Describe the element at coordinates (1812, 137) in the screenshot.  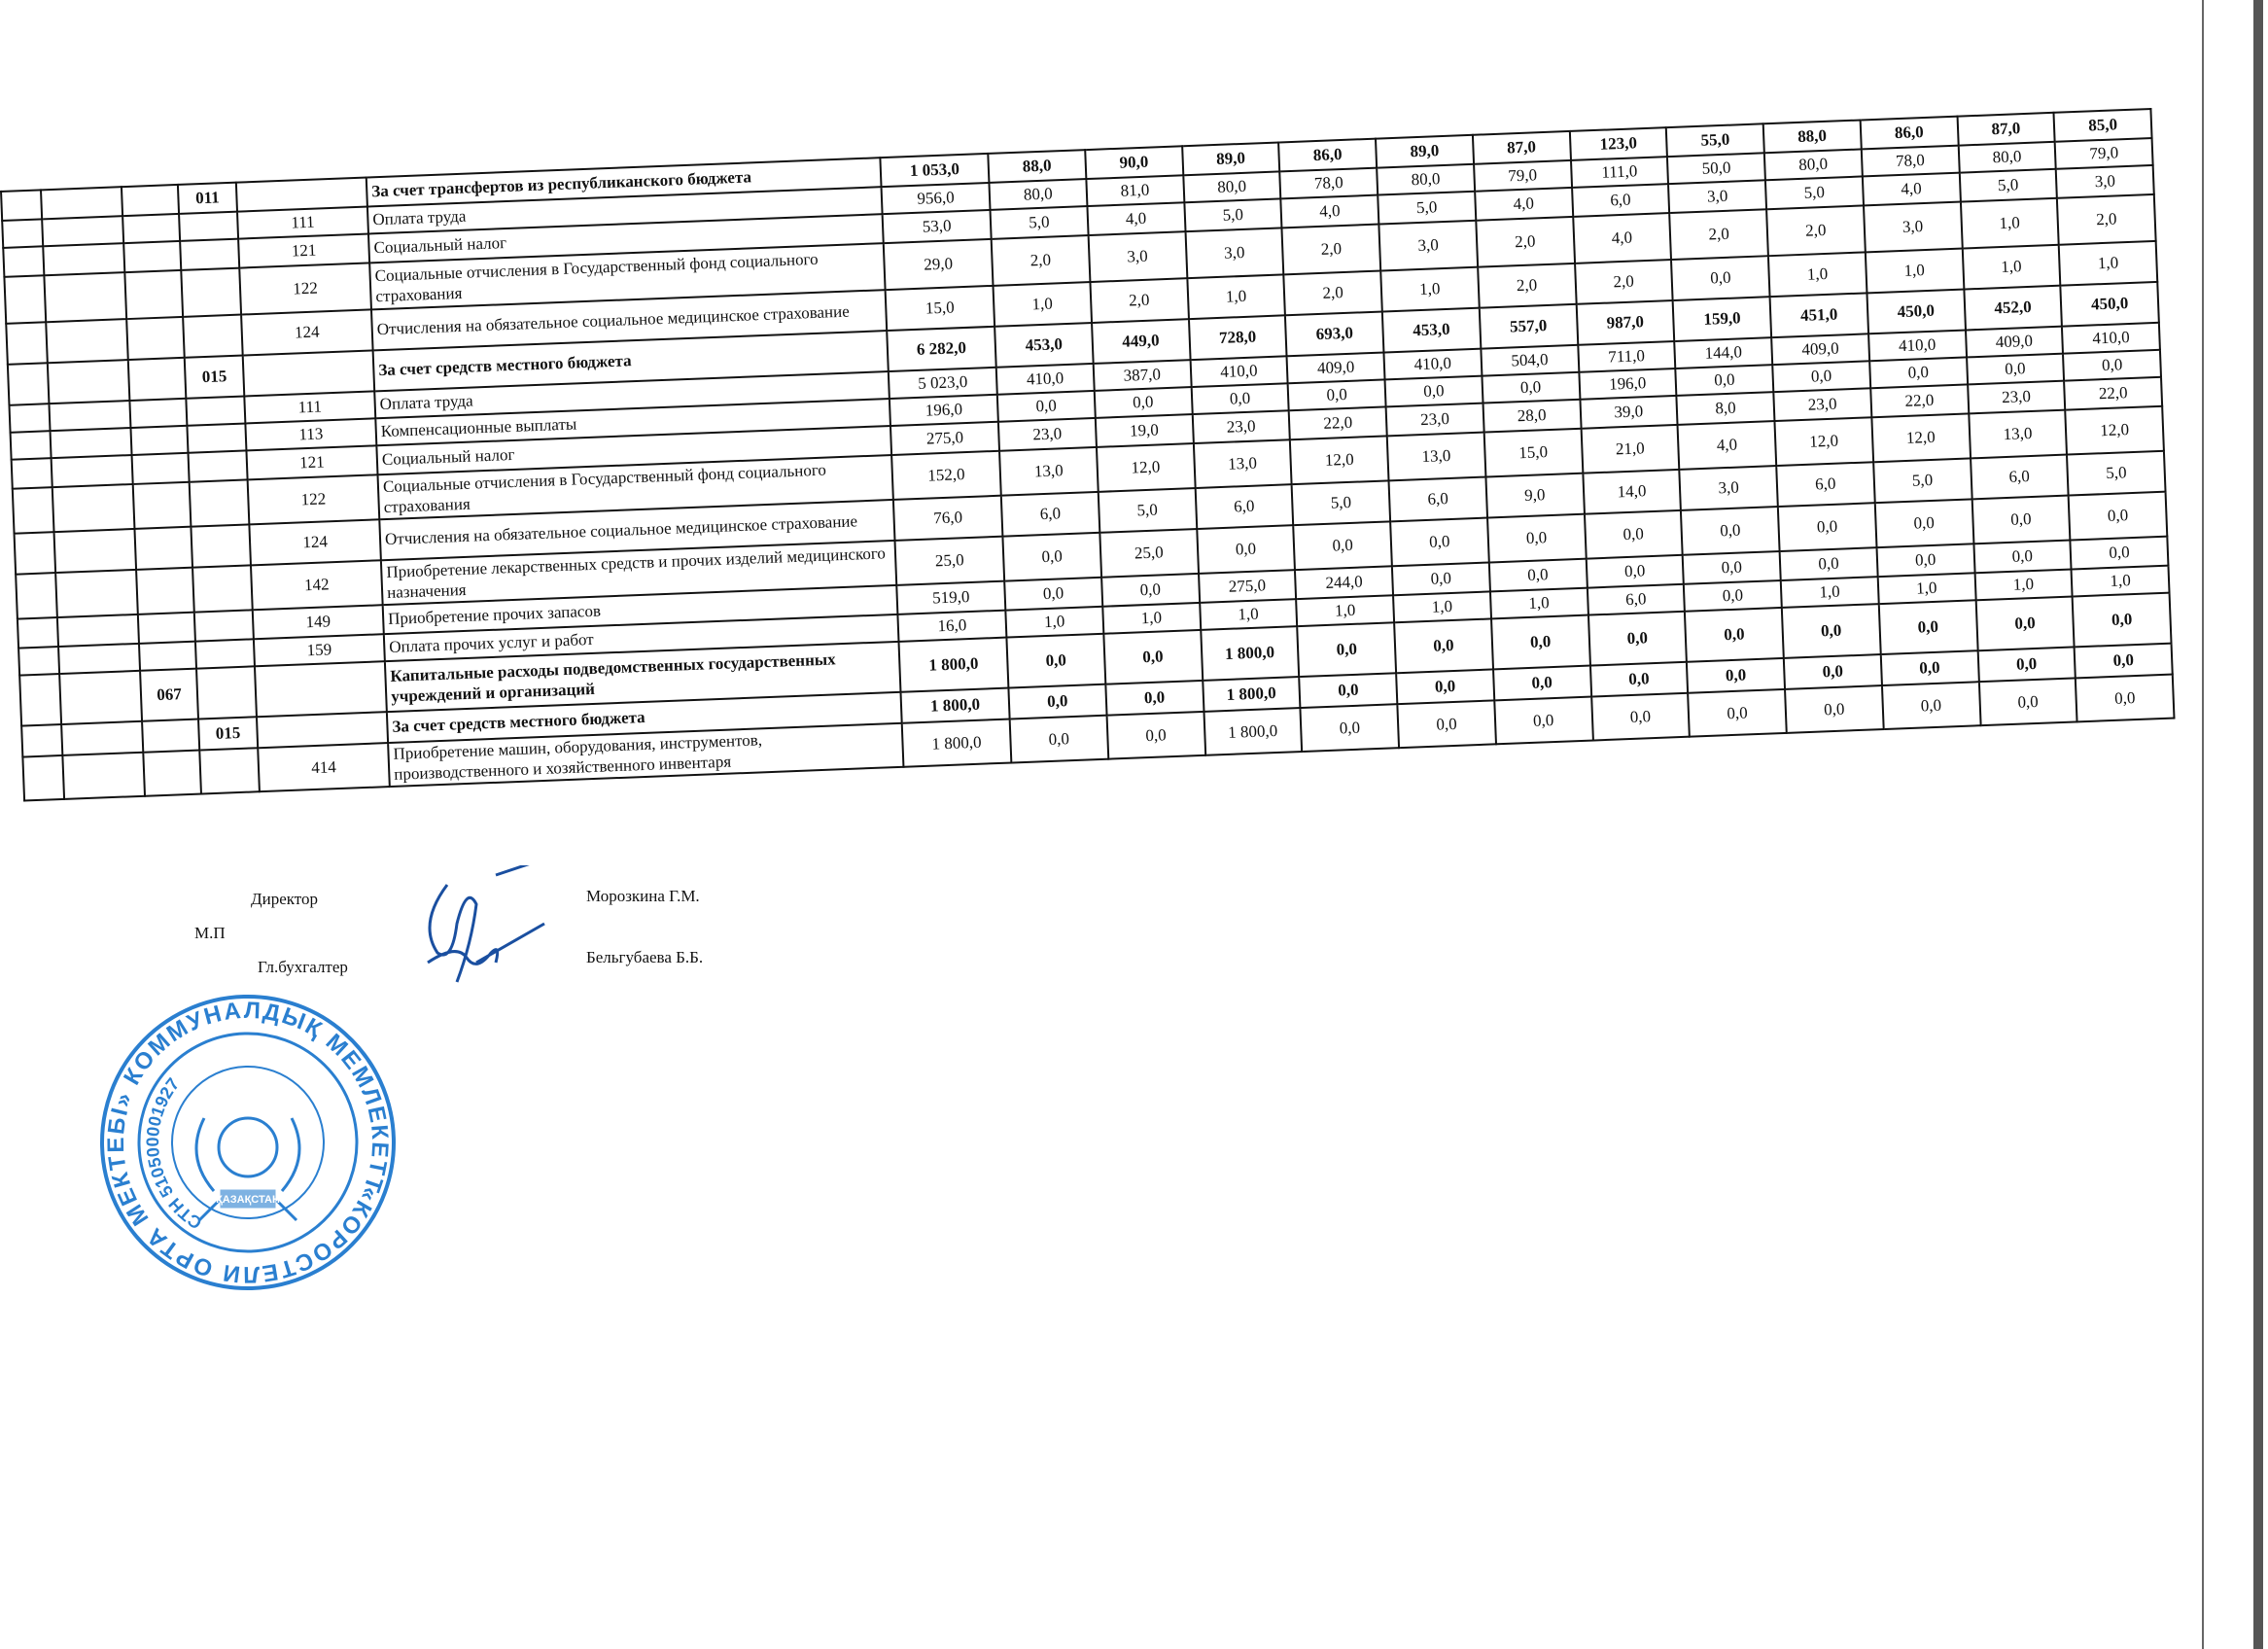
I see `month-value-cell: 88,0` at that location.